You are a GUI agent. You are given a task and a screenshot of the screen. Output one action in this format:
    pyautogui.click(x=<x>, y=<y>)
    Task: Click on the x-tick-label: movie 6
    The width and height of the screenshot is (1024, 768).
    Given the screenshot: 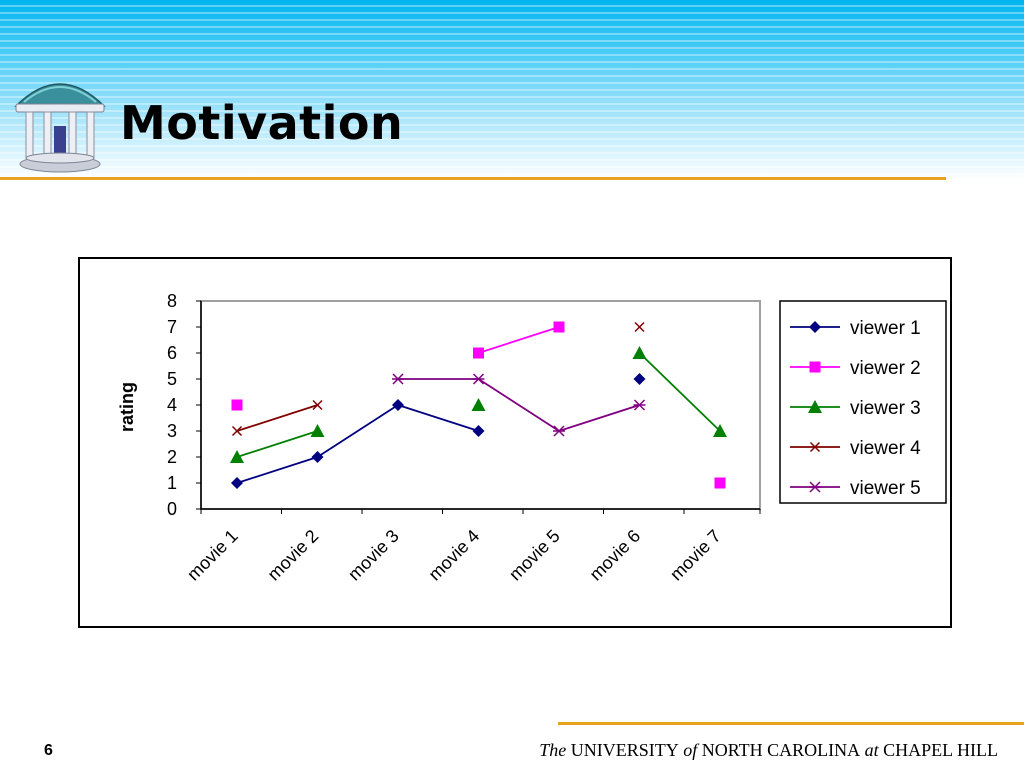 What is the action you would take?
    pyautogui.click(x=615, y=555)
    